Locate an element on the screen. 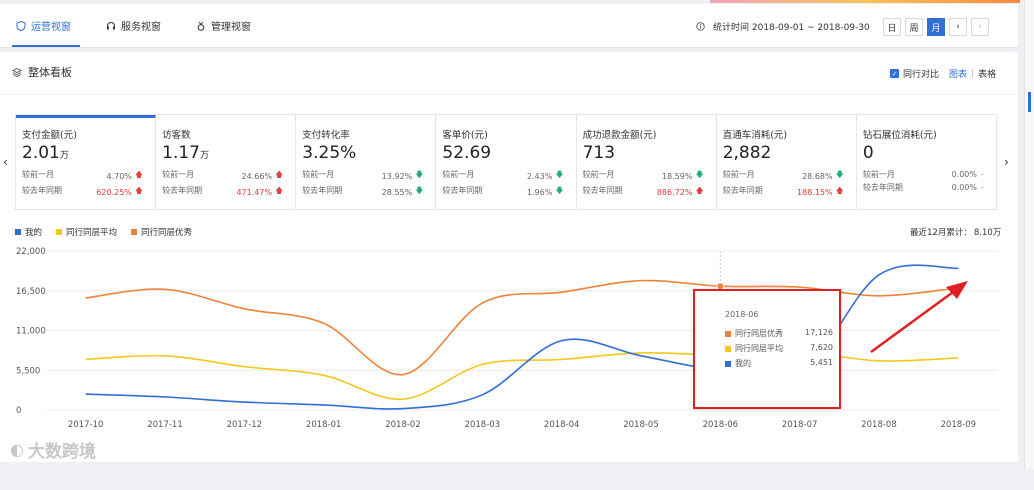 Image resolution: width=1034 pixels, height=490 pixels. kpi-value: 2,882 is located at coordinates (747, 153).